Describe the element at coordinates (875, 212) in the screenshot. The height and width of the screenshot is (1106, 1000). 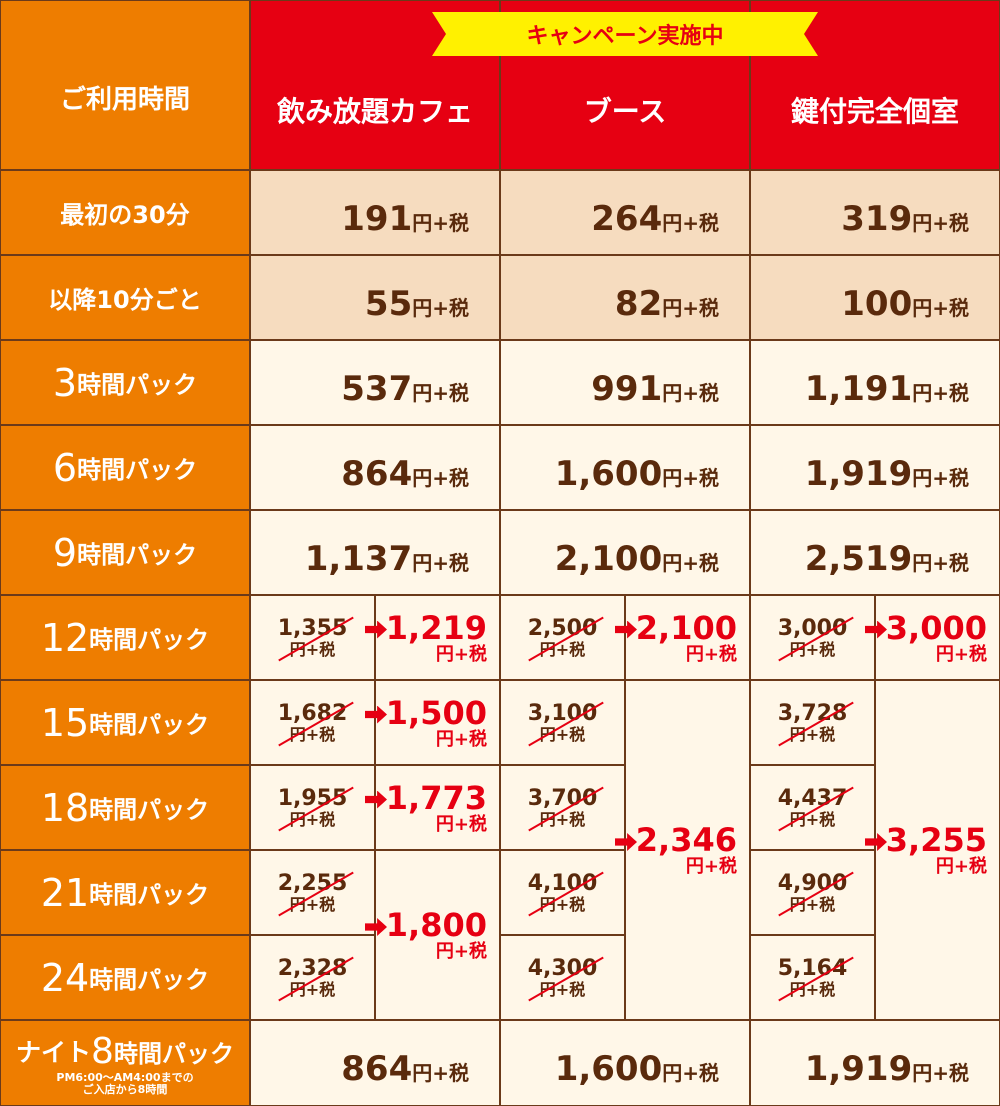
I see `price-cell: 319 円+税` at that location.